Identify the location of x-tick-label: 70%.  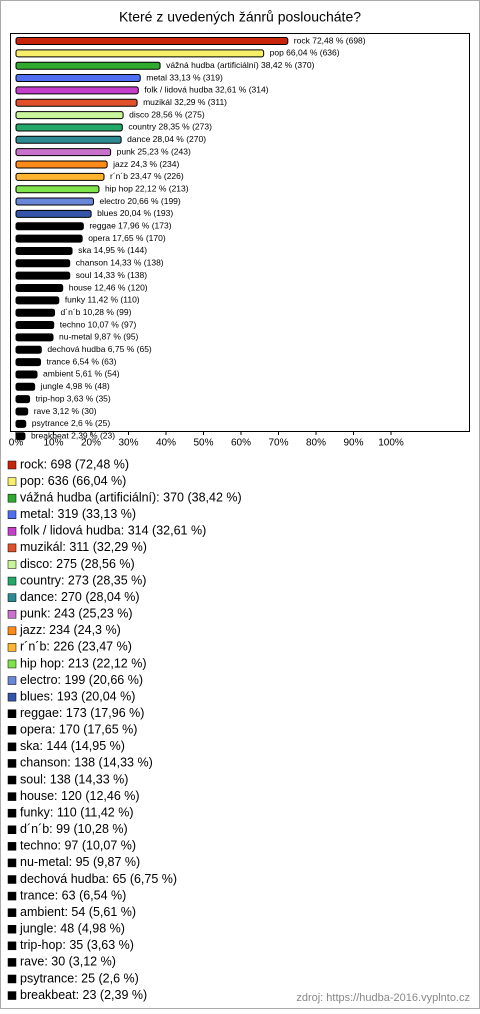
(278, 443).